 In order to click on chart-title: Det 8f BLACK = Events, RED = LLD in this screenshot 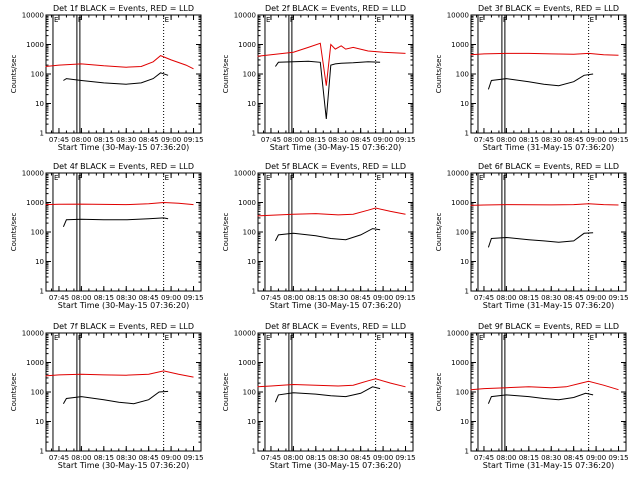, I will do `click(335, 326)`.